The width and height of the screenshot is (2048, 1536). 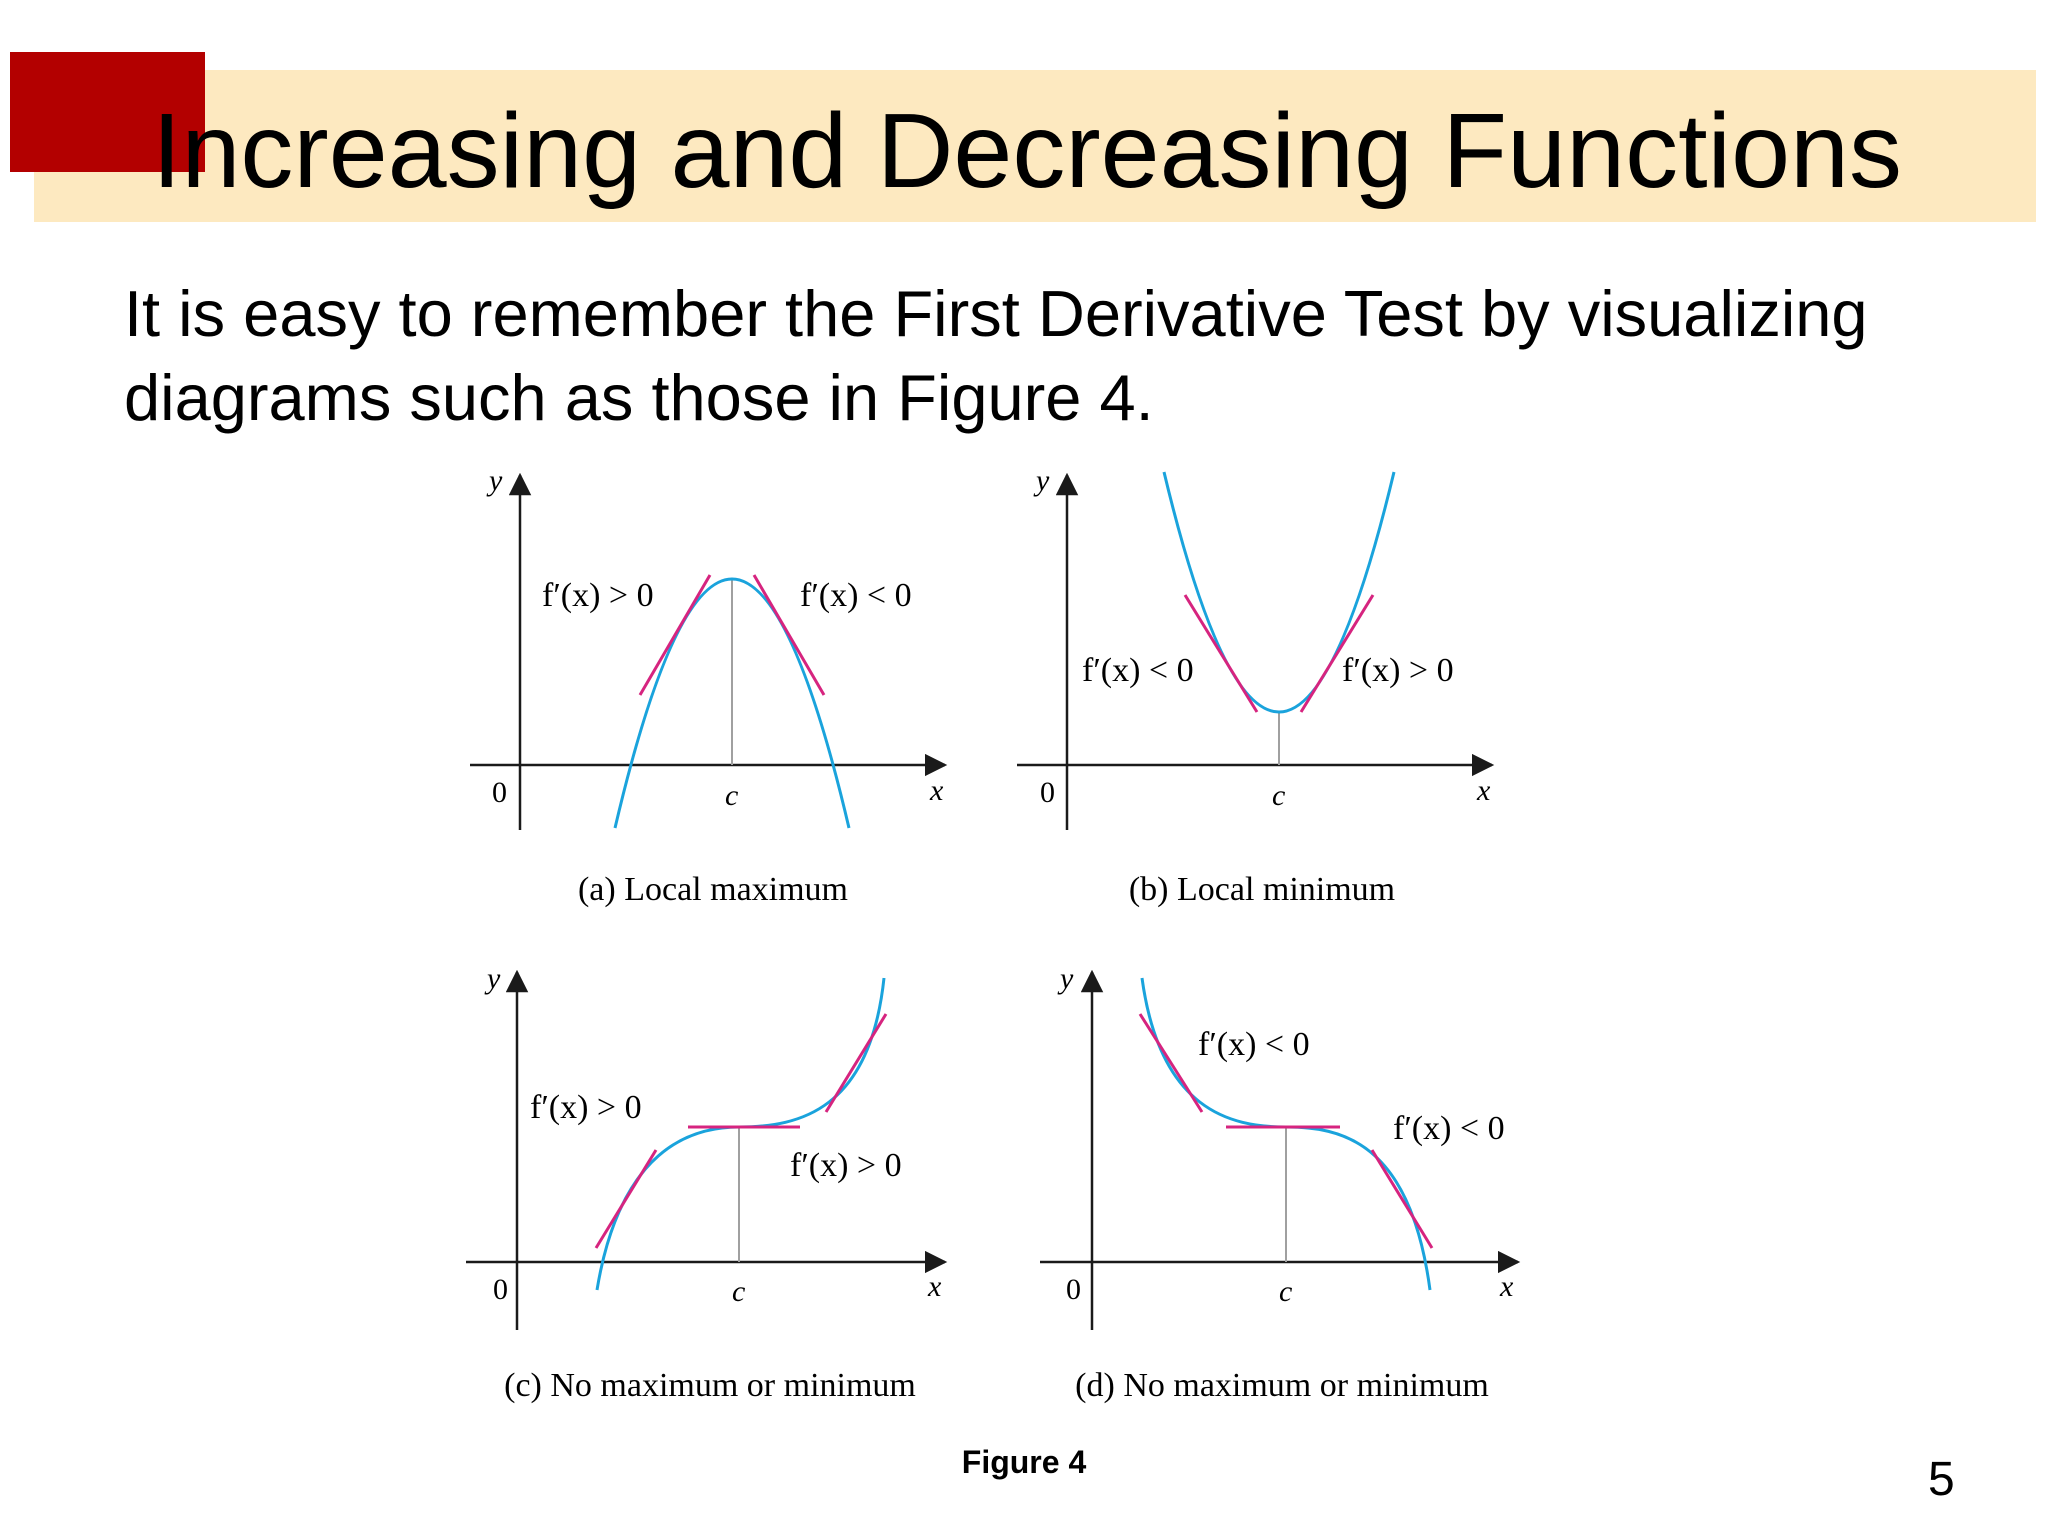 What do you see at coordinates (1262, 889) in the screenshot?
I see `panel-caption: (b) Local minimum` at bounding box center [1262, 889].